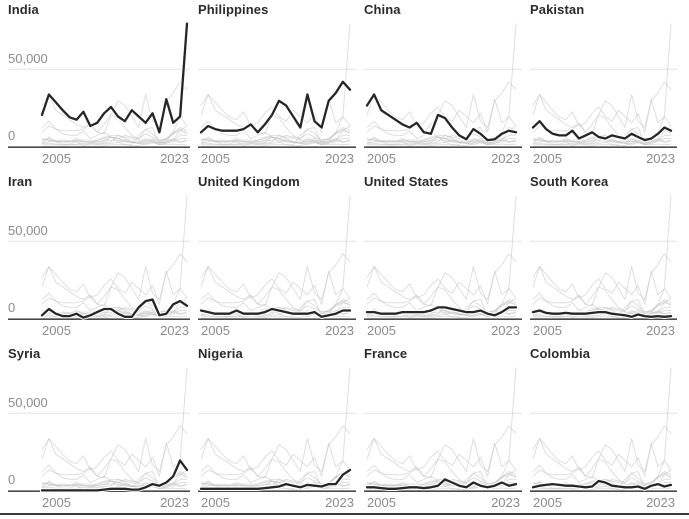 Image resolution: width=689 pixels, height=519 pixels. I want to click on chart-panel: Syria 50,000 0 2005 2023, so click(99, 428).